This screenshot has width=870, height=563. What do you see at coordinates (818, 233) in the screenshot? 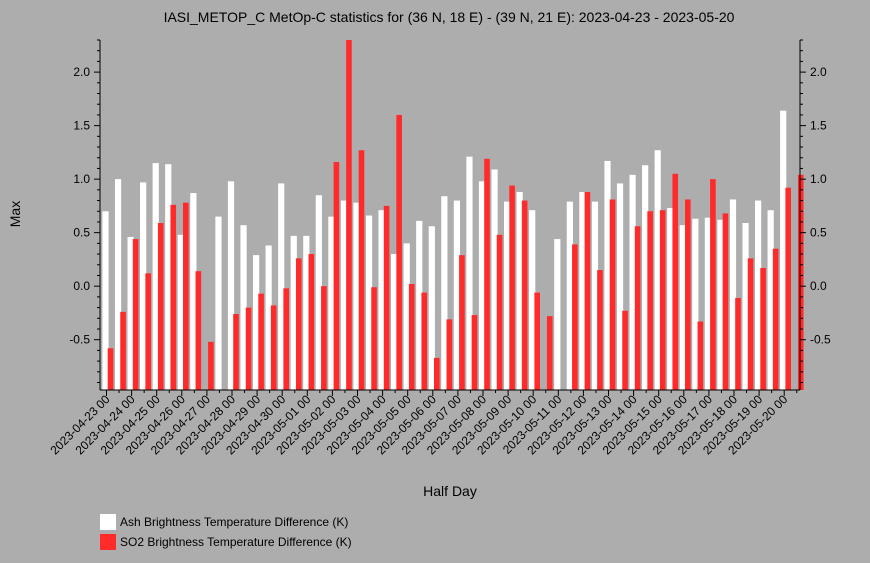
I see `y-tick-label-right-2: 0.5` at bounding box center [818, 233].